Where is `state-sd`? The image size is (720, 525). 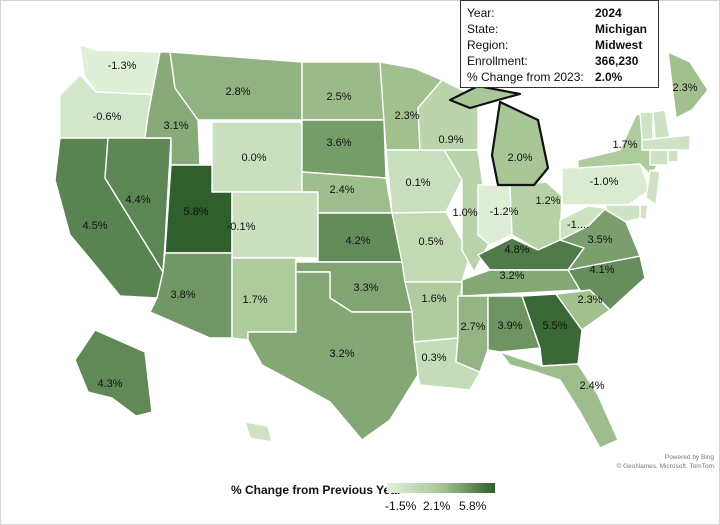 state-sd is located at coordinates (344, 149).